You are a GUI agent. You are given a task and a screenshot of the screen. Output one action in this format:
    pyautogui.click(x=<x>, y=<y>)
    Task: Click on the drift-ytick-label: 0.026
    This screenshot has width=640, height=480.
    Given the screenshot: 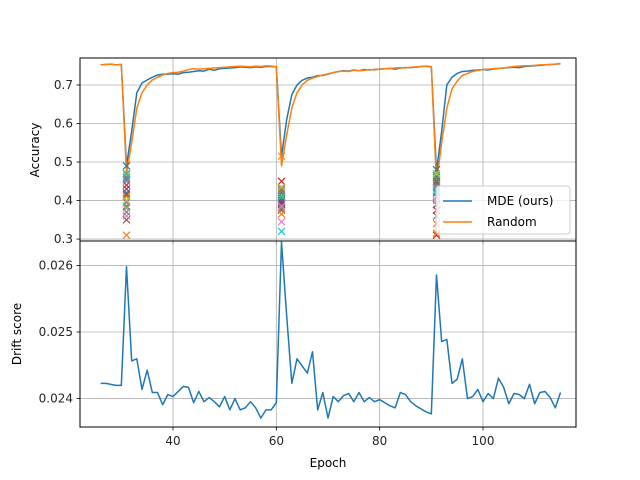 What is the action you would take?
    pyautogui.click(x=56, y=266)
    